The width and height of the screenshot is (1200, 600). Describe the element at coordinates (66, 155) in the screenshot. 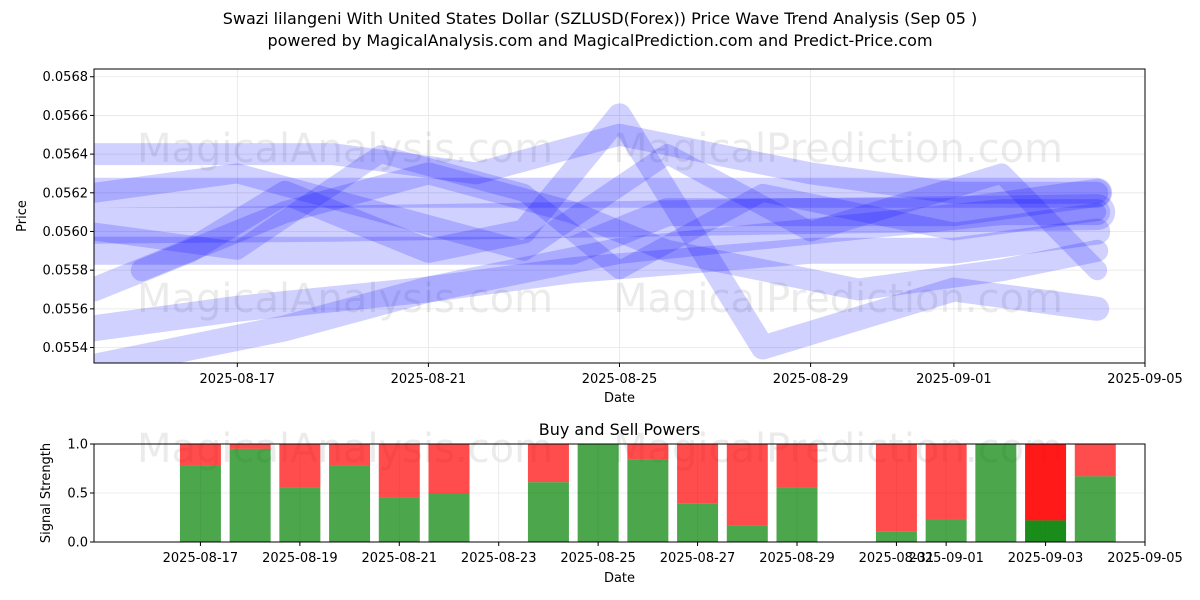

I see `y-tick-label: 0.0564` at that location.